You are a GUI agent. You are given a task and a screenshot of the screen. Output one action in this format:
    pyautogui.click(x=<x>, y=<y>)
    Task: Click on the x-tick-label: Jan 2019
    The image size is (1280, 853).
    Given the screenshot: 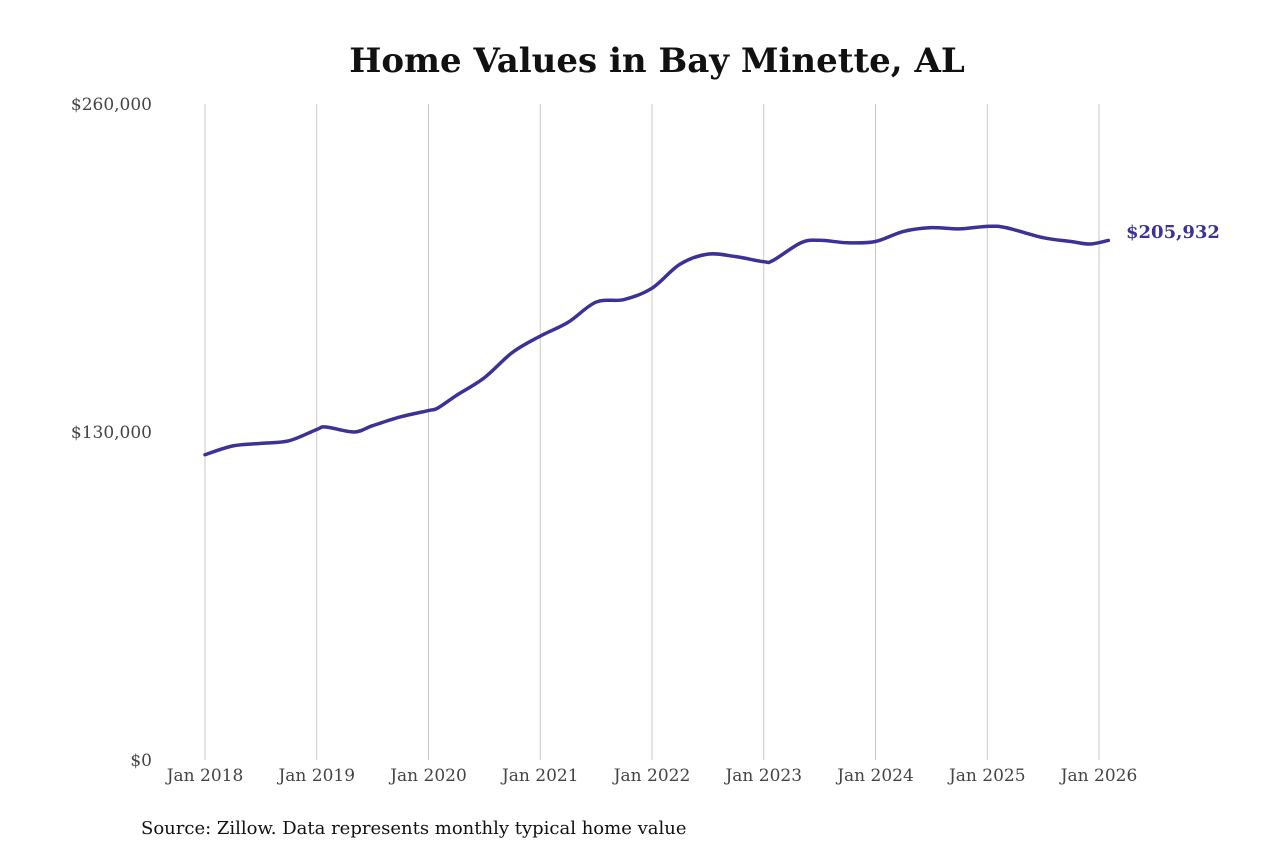 What is the action you would take?
    pyautogui.click(x=315, y=776)
    